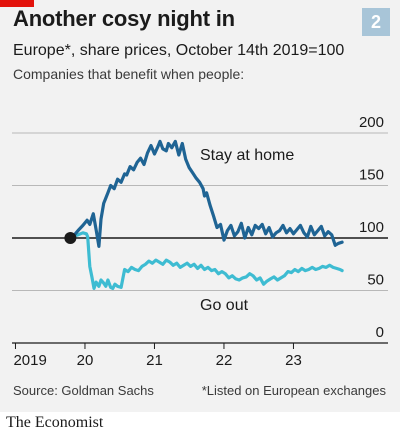 Image resolution: width=400 pixels, height=435 pixels. What do you see at coordinates (293, 390) in the screenshot?
I see `footnote: *Listed on European exchanges` at bounding box center [293, 390].